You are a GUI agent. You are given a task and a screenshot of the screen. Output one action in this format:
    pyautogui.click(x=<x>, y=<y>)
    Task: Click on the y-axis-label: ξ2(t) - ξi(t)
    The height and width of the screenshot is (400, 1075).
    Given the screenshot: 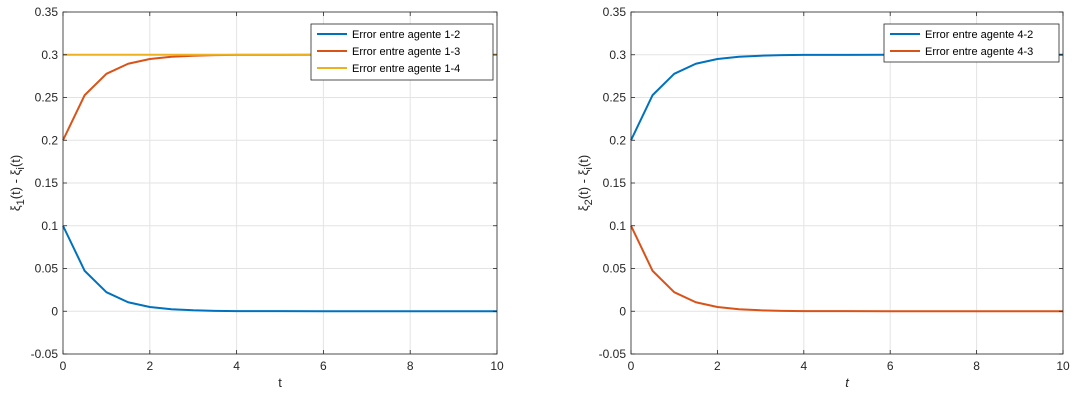 What is the action you would take?
    pyautogui.click(x=585, y=183)
    